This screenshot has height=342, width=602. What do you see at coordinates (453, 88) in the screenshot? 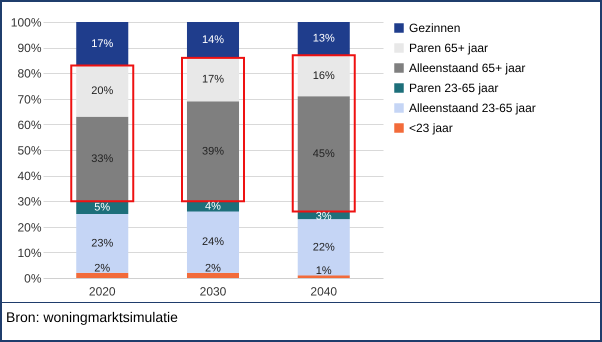
I see `legend-label: Paren 23-65 jaar` at bounding box center [453, 88].